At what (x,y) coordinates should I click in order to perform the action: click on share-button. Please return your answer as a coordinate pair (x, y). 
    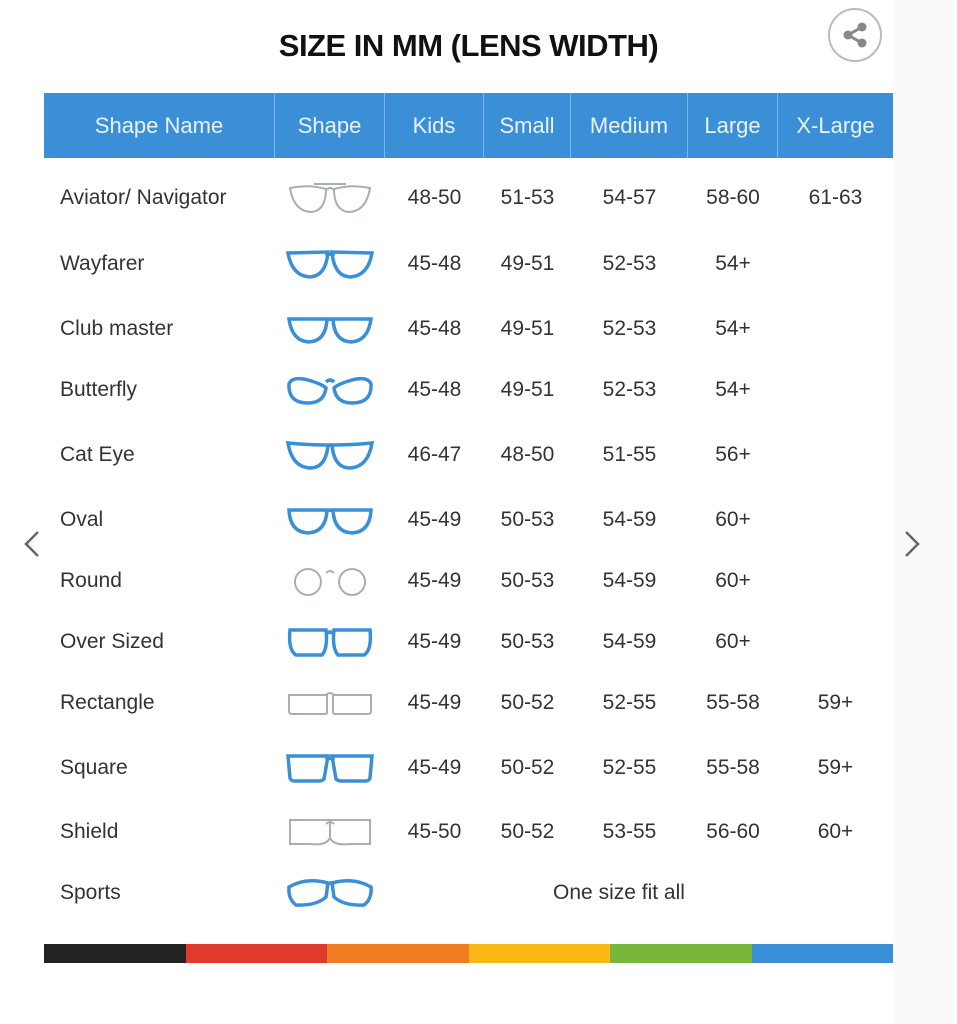
    Looking at the image, I should click on (855, 35).